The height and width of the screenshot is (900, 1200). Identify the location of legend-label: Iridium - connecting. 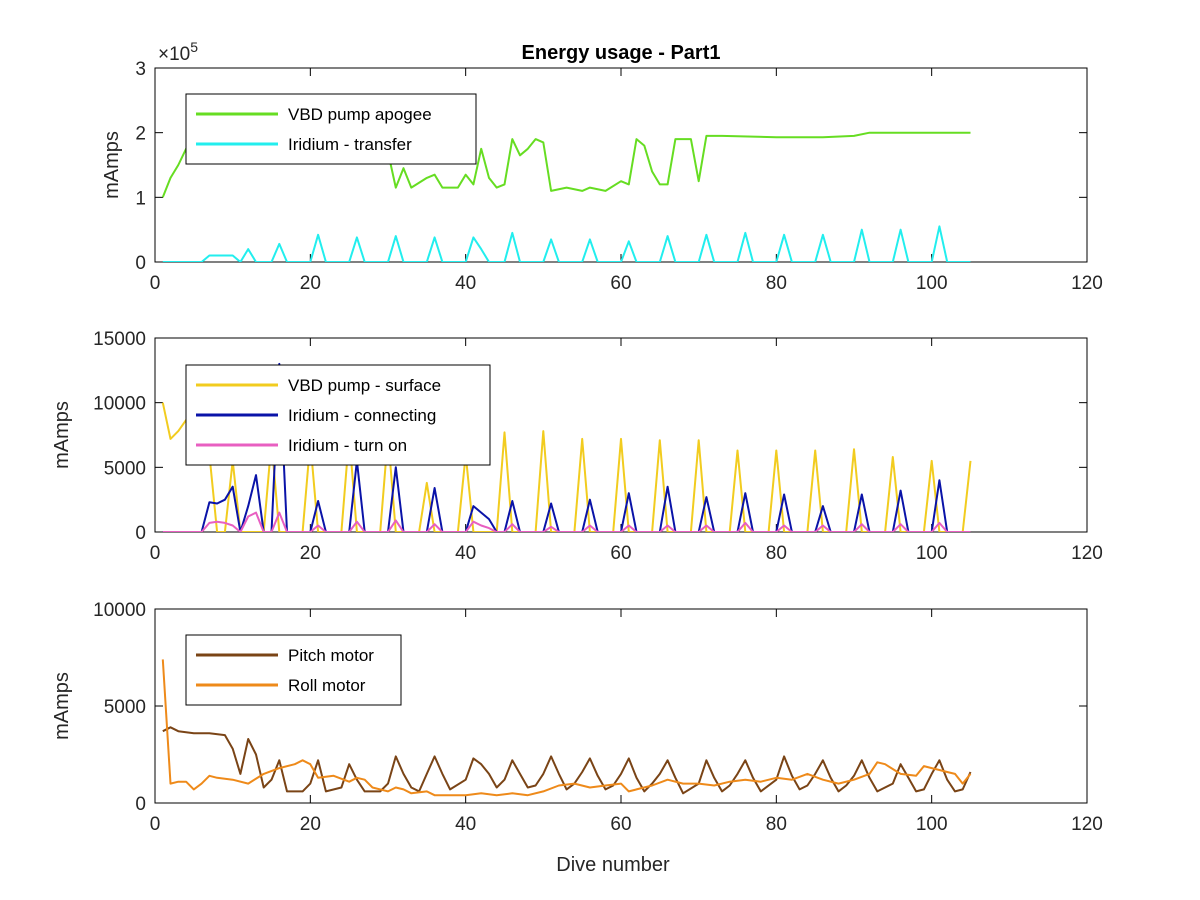
(362, 415).